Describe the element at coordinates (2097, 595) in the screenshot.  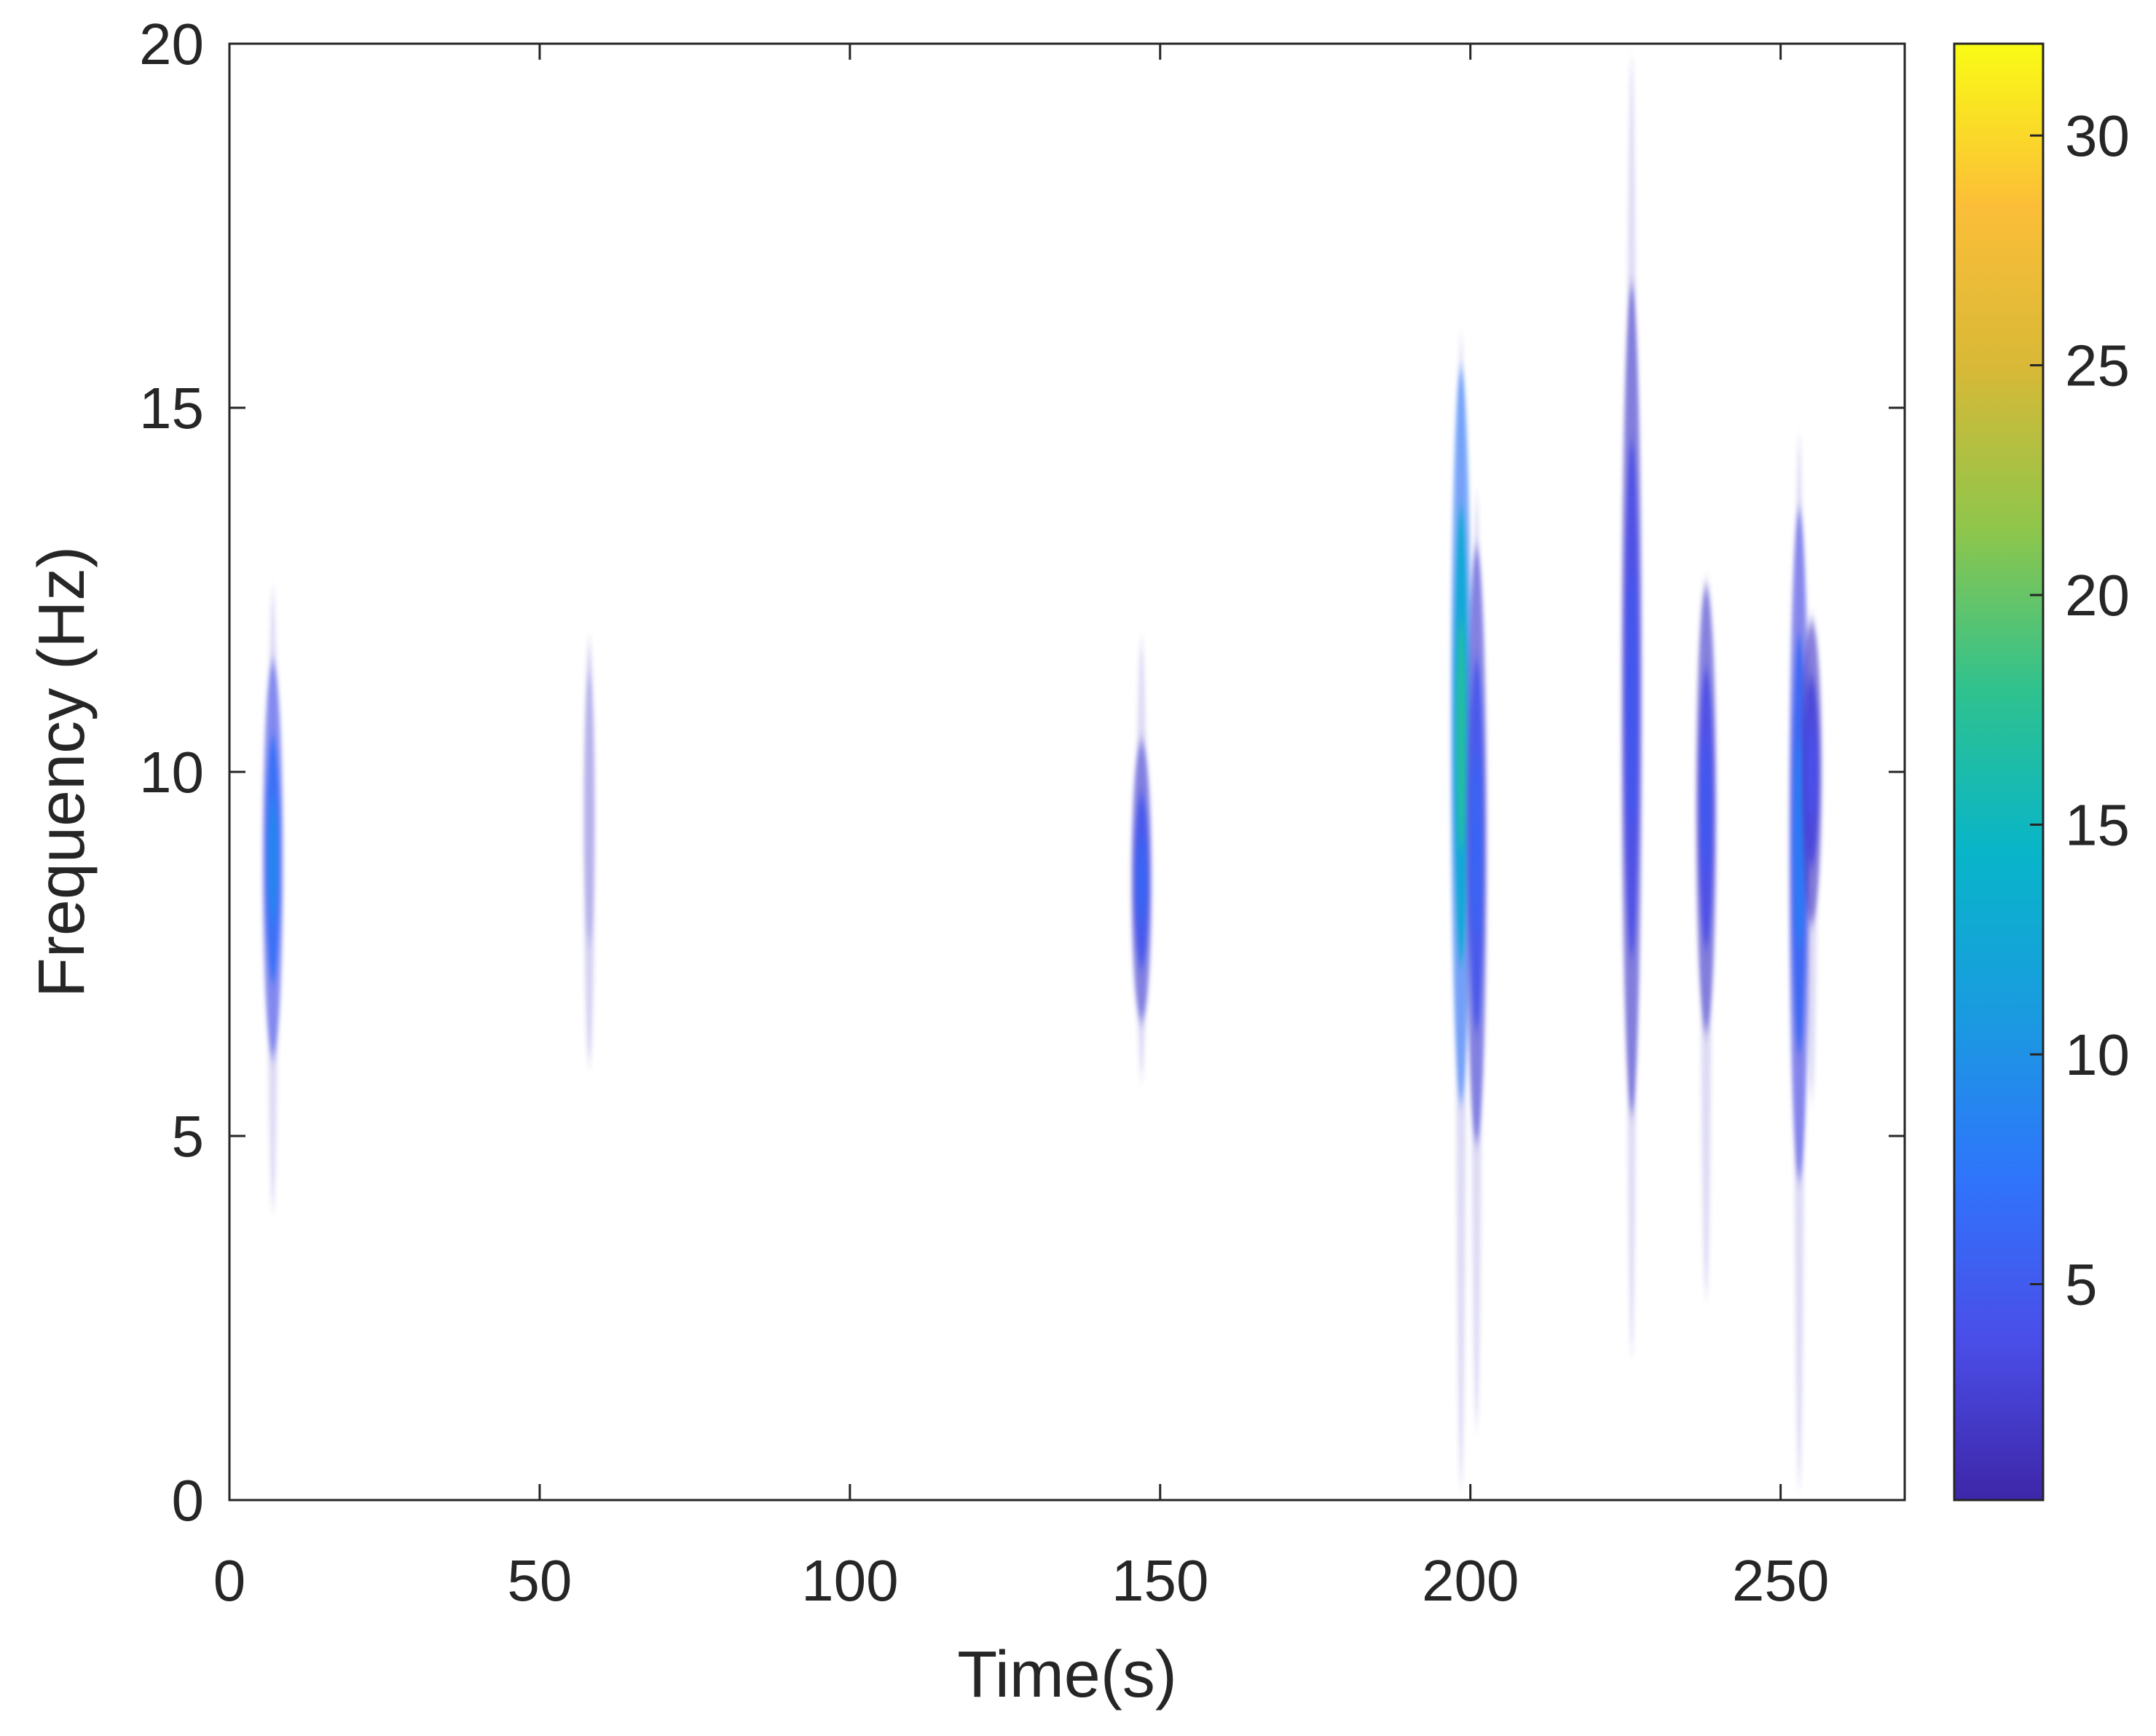
I see `colorbar-tick-label: 20` at that location.